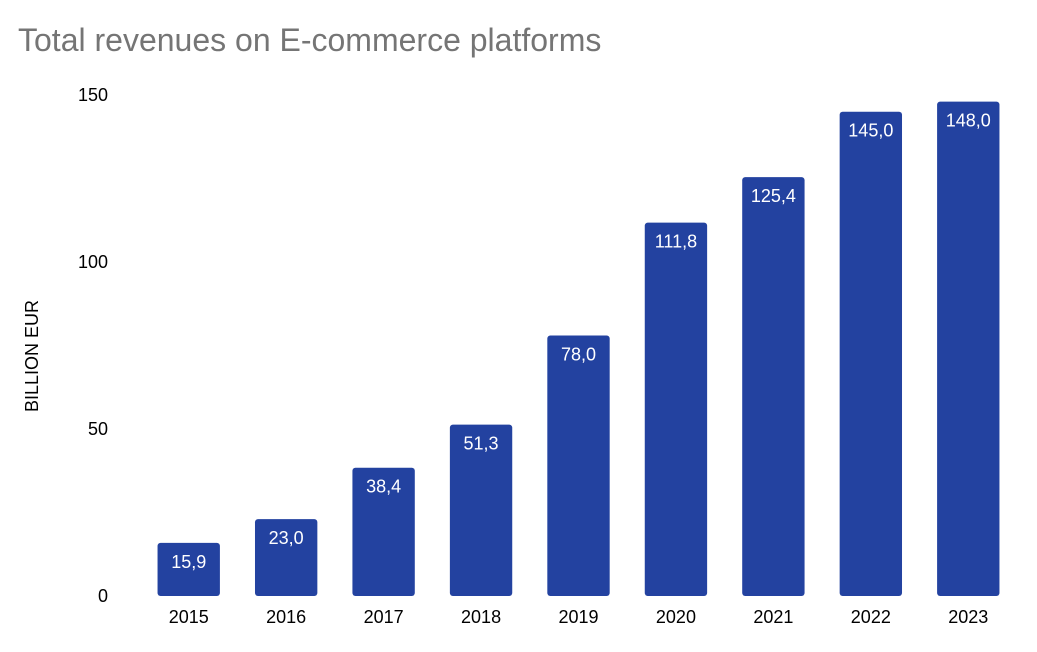  Describe the element at coordinates (871, 617) in the screenshot. I see `x-tick-label-2022: 2022` at that location.